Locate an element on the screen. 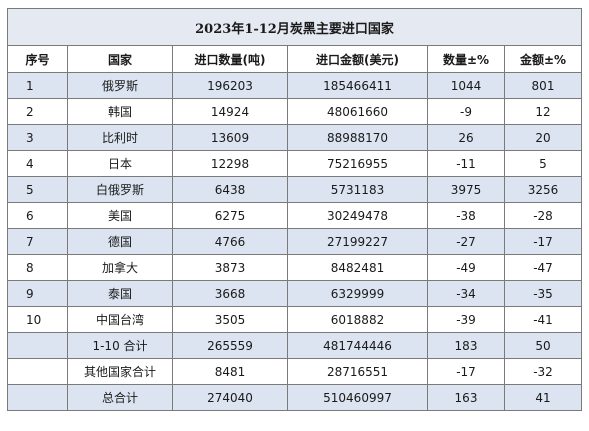  table-cell: 3873 is located at coordinates (230, 267).